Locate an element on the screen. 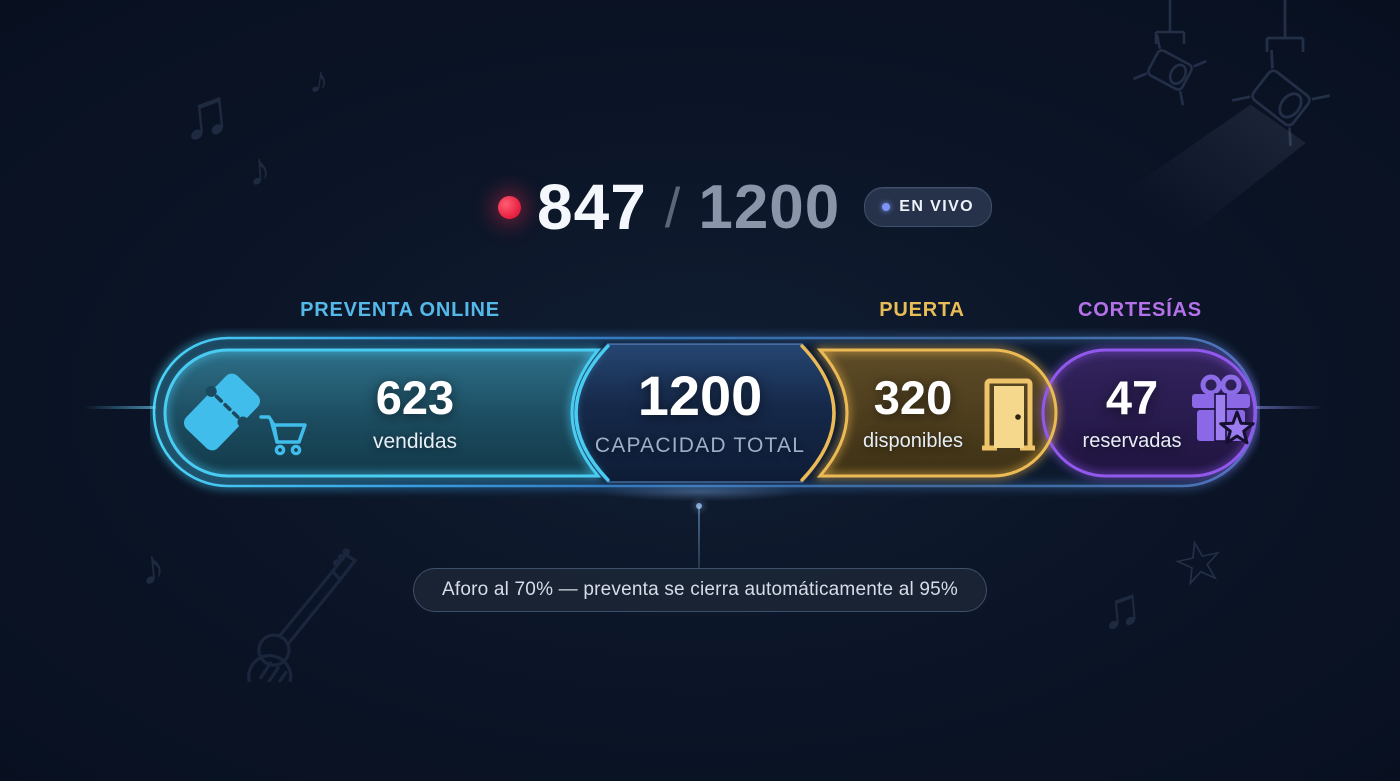  blue-dot-icon is located at coordinates (886, 207).